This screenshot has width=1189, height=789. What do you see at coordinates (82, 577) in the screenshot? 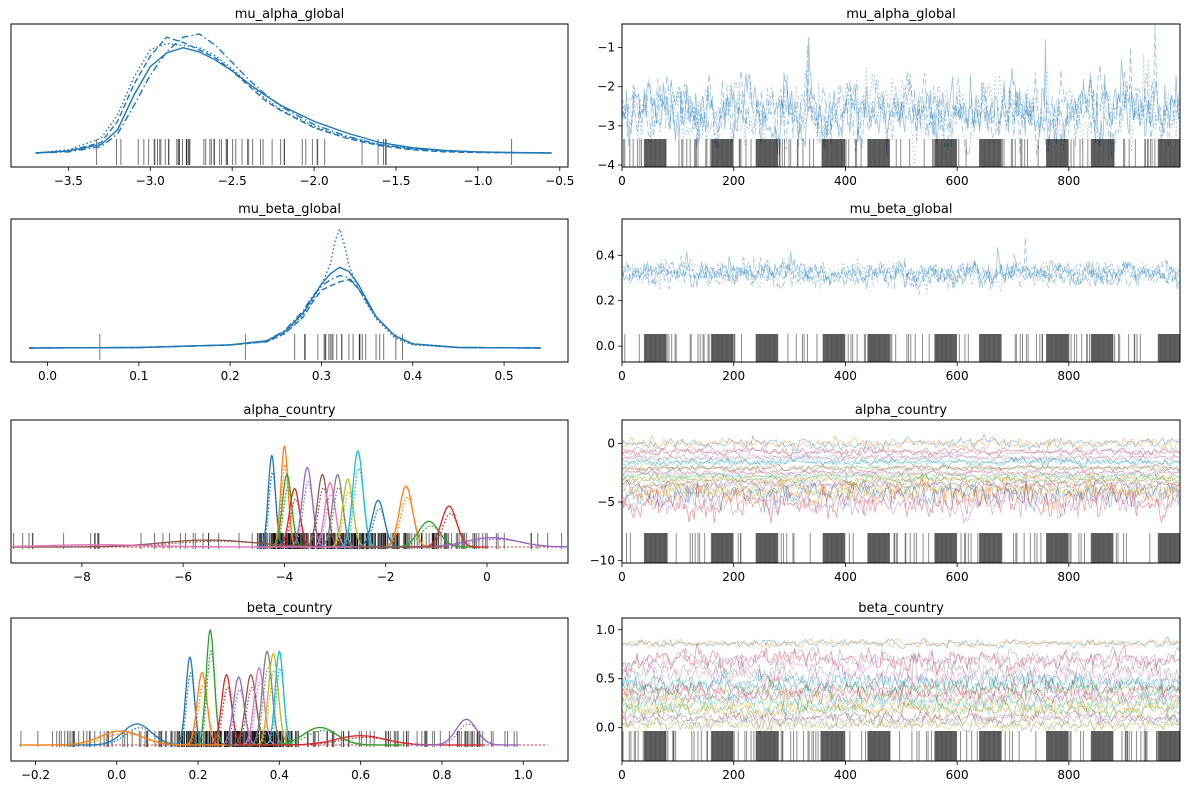
I see `x-tick-label: −8` at bounding box center [82, 577].